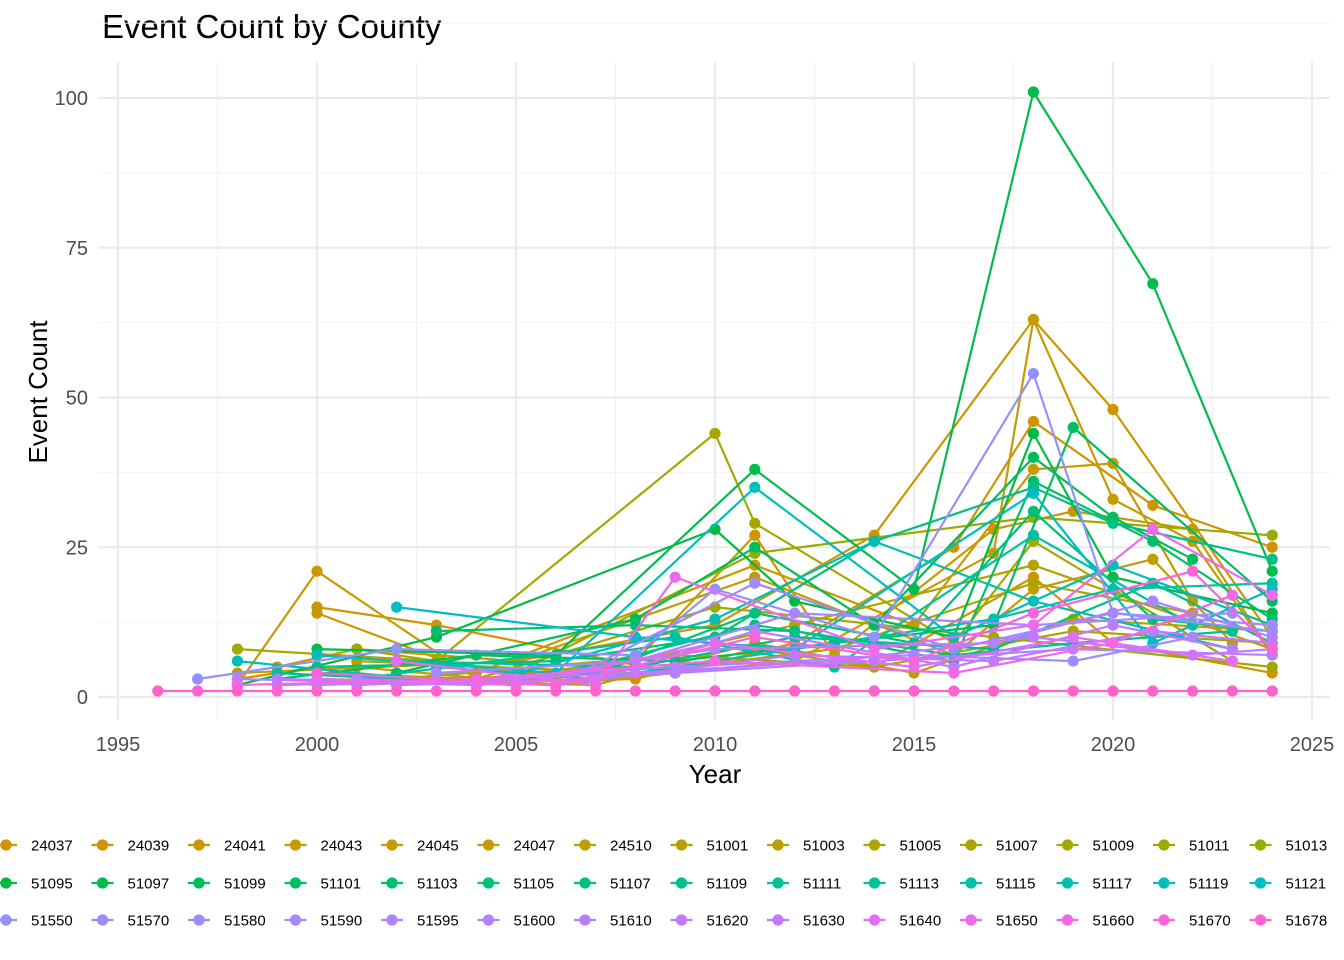 The width and height of the screenshot is (1344, 960). What do you see at coordinates (130, 846) in the screenshot?
I see `legend-item: 24039` at bounding box center [130, 846].